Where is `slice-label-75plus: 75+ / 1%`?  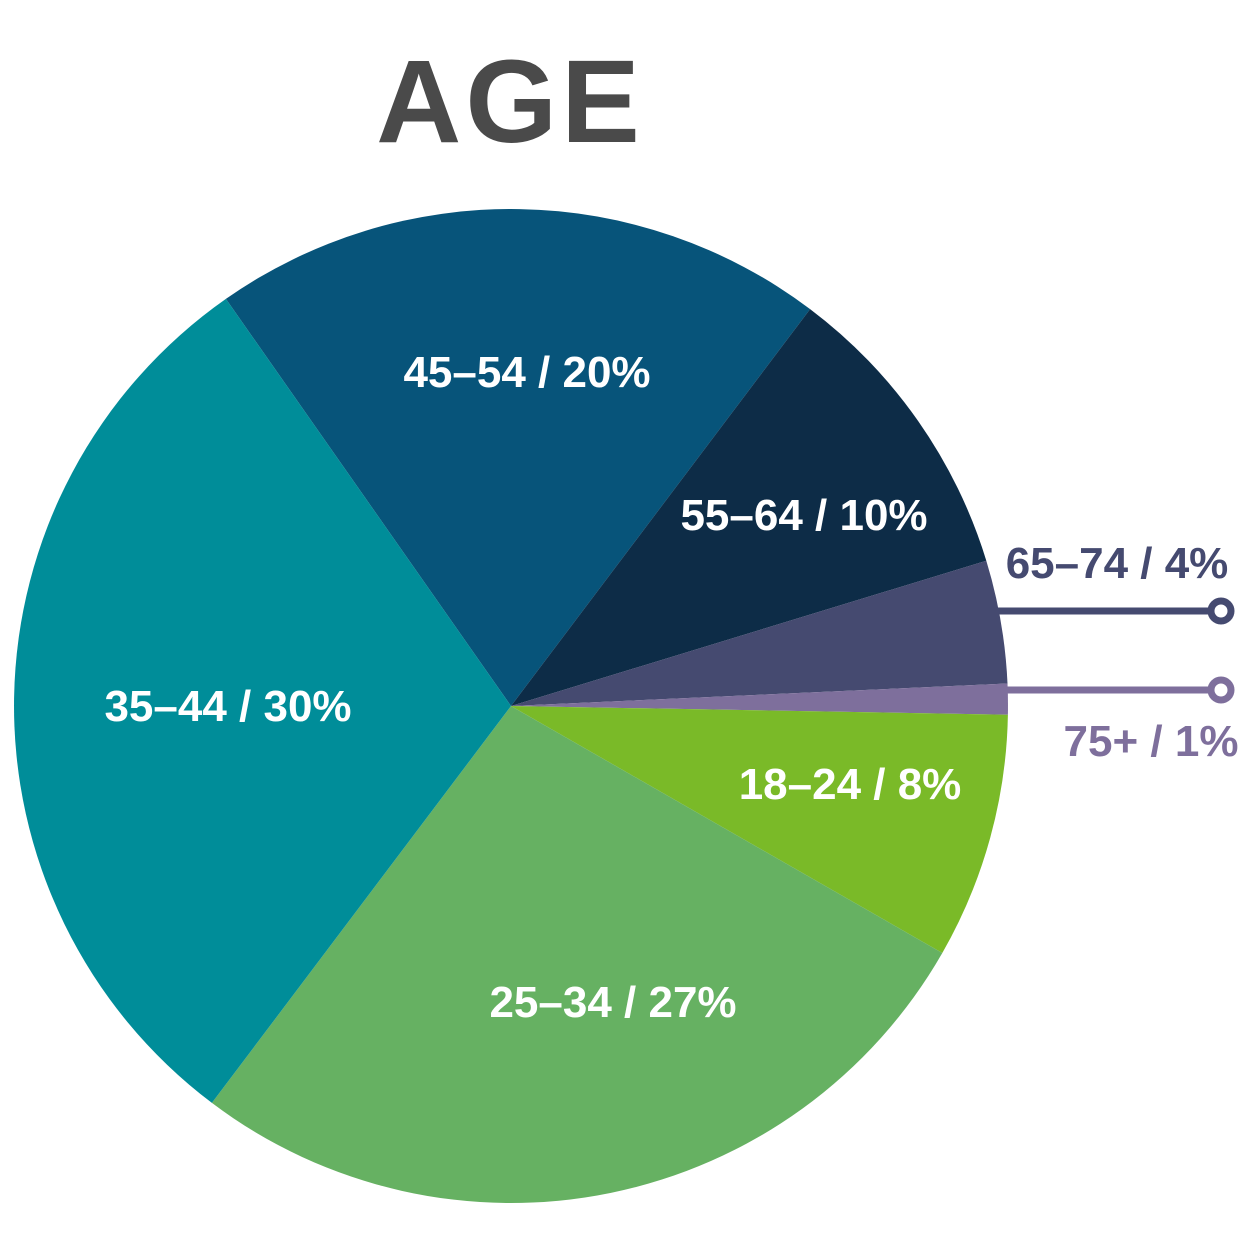 slice-label-75plus: 75+ / 1% is located at coordinates (1151, 741).